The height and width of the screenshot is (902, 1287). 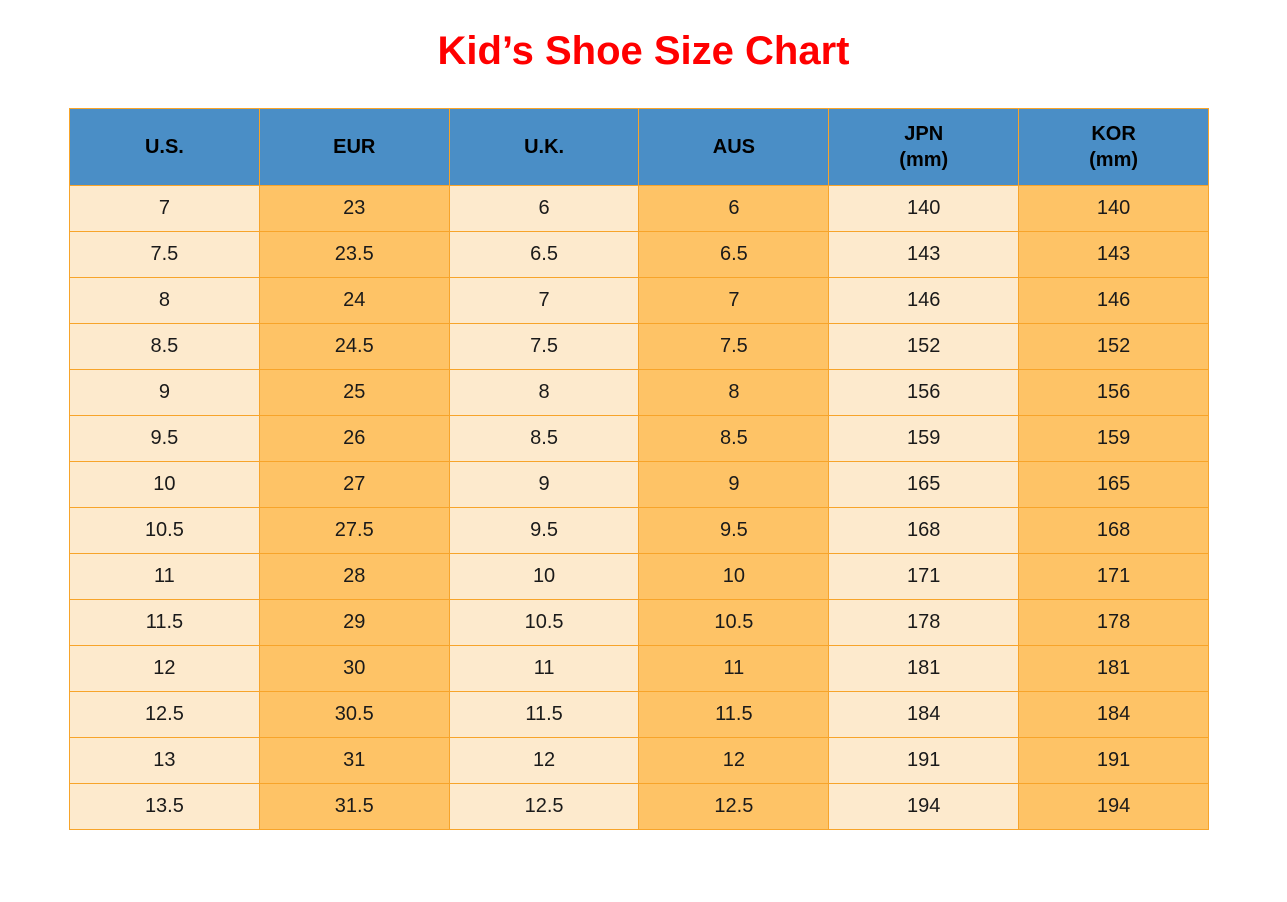 I want to click on column-label: U.K., so click(x=544, y=147).